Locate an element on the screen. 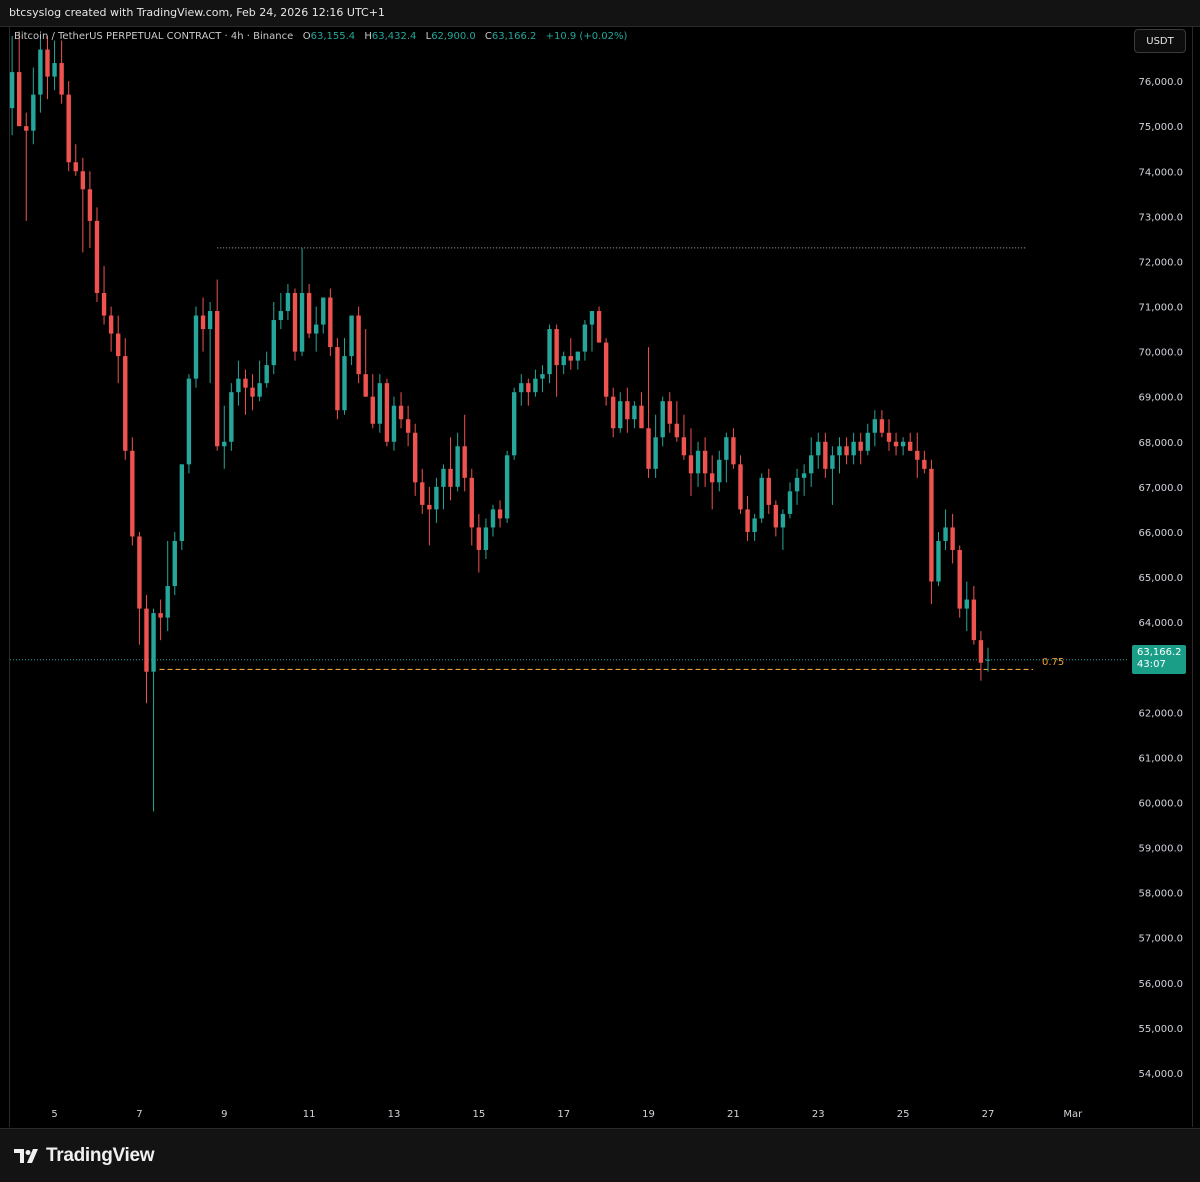  open-label: O is located at coordinates (306, 36).